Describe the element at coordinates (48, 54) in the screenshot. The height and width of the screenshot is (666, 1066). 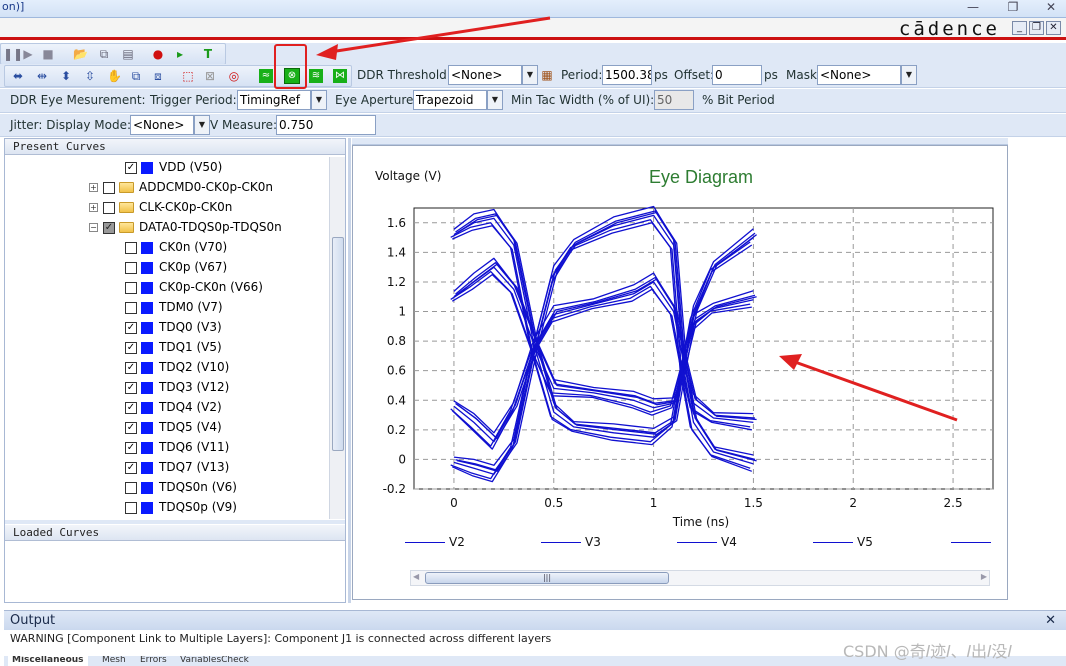
I see `stop-icon: ■` at that location.